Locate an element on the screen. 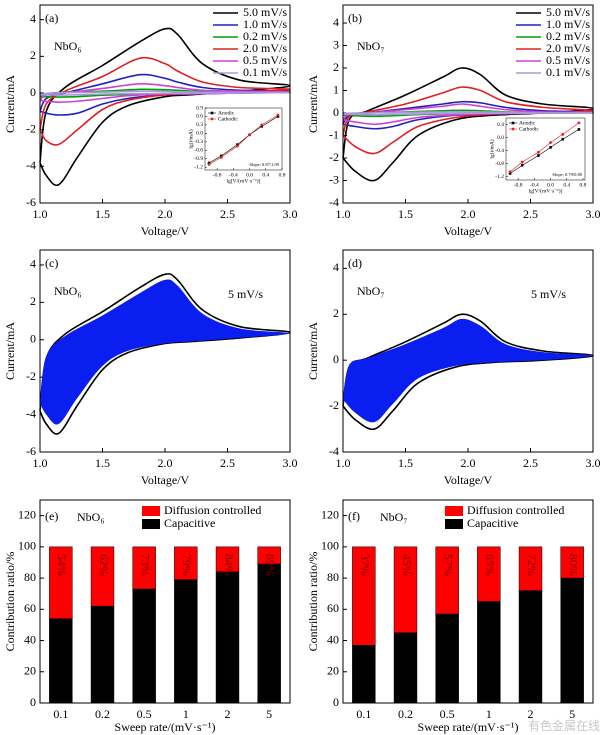  value-label: 54% is located at coordinates (62, 565).